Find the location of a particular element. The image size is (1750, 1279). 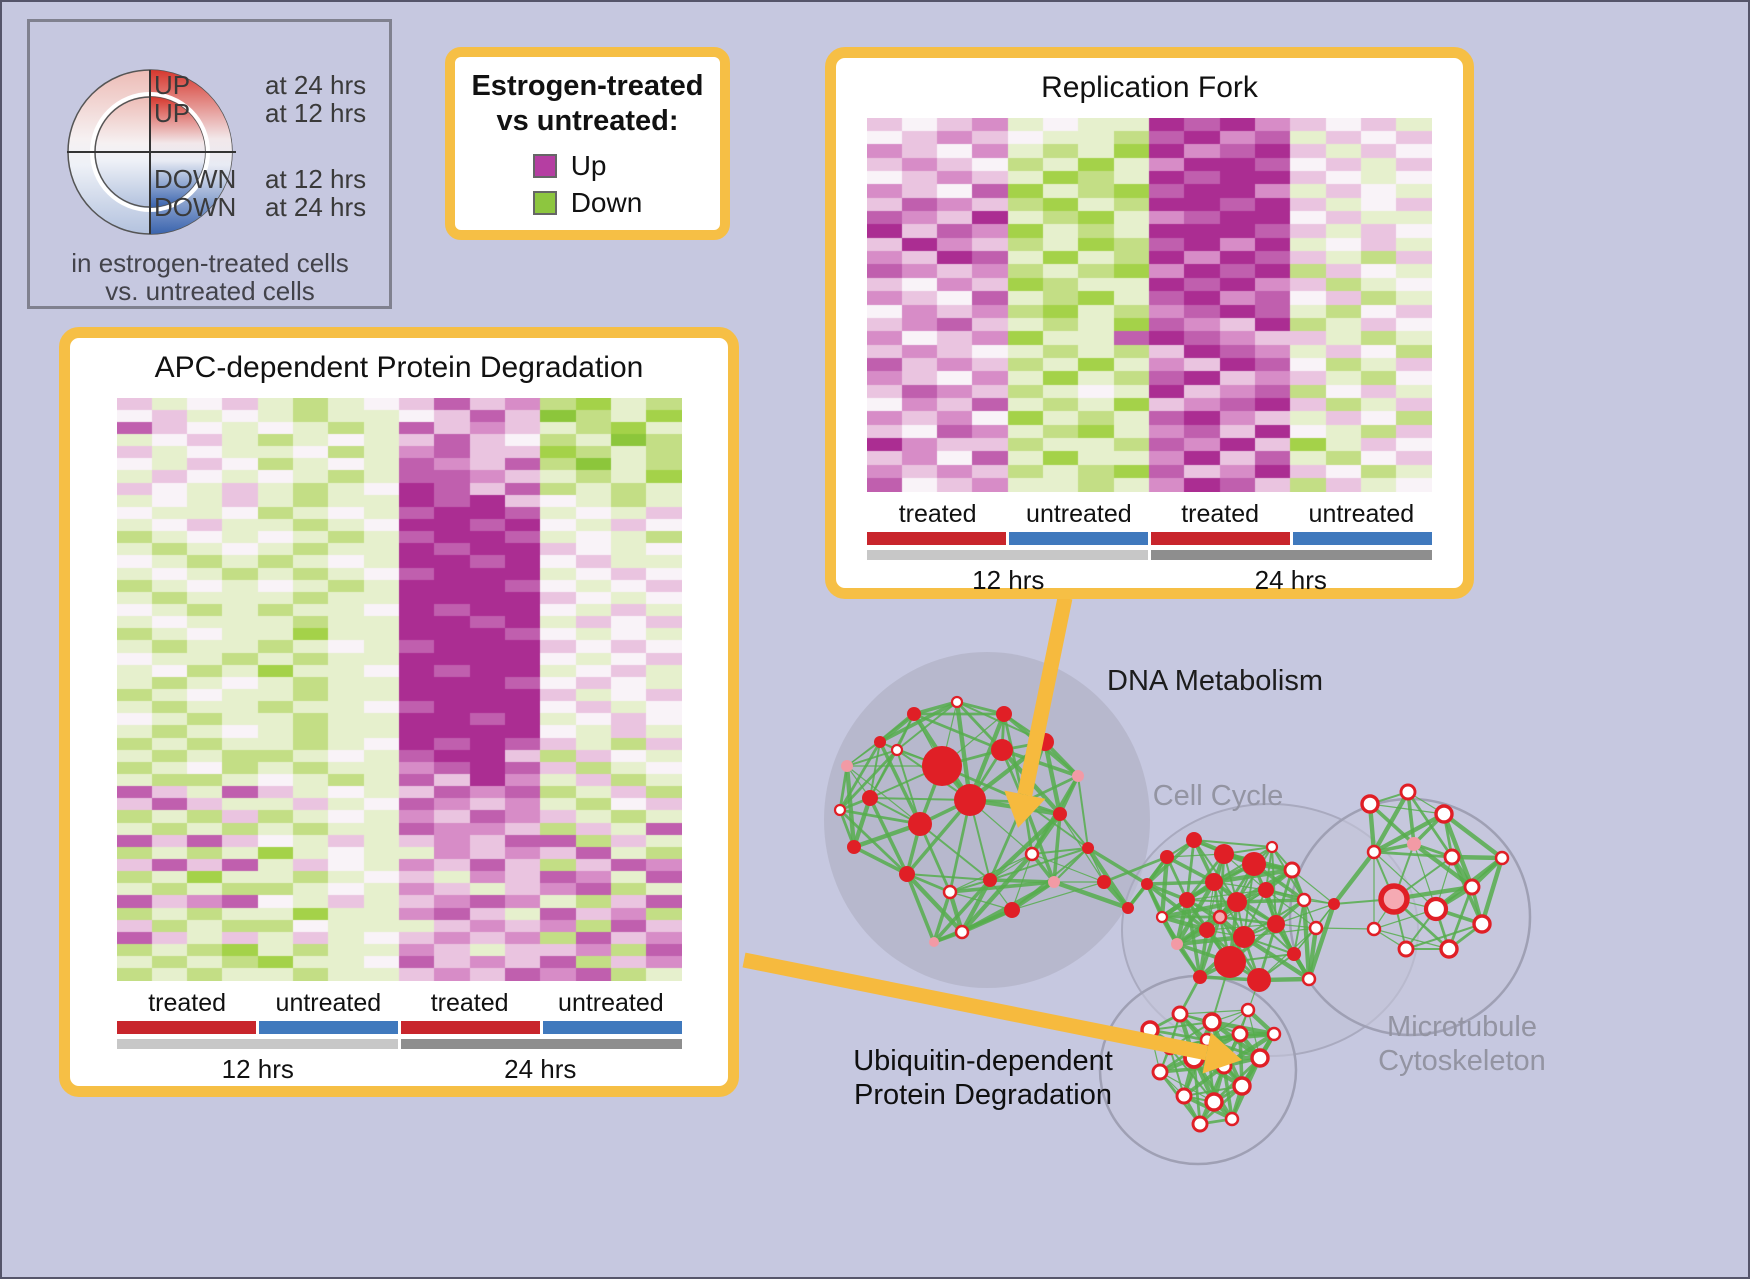

cluster-label: Ubiquitin-dependent is located at coordinates (983, 1061).